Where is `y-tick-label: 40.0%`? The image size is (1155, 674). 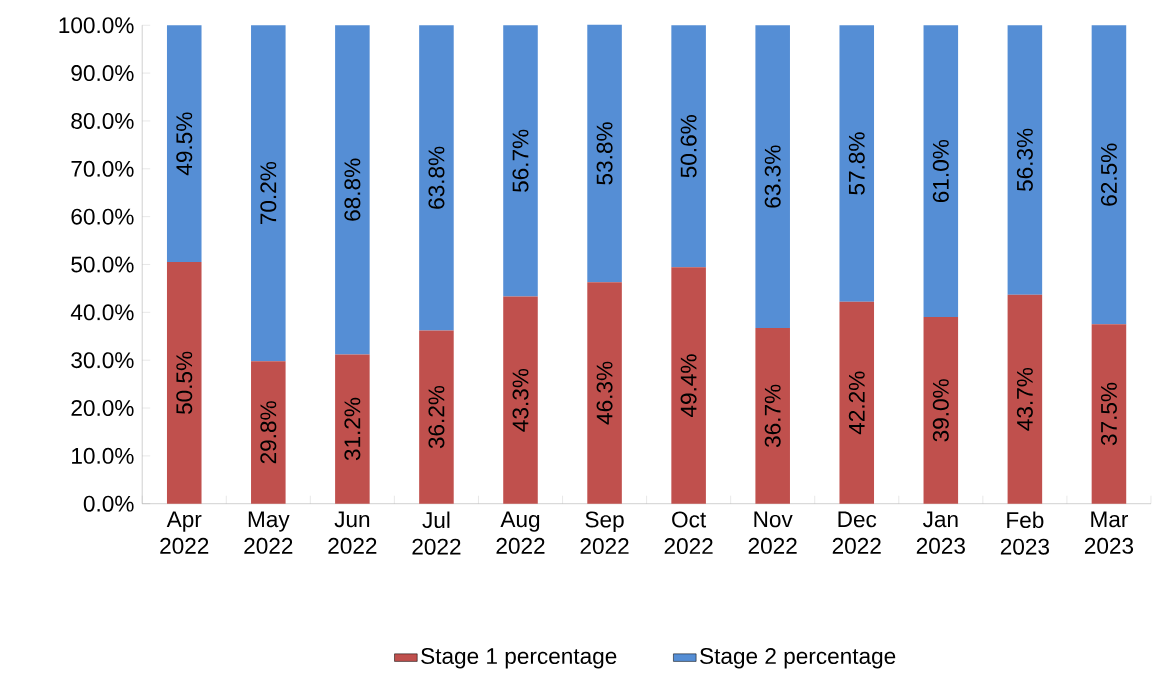
y-tick-label: 40.0% is located at coordinates (102, 312).